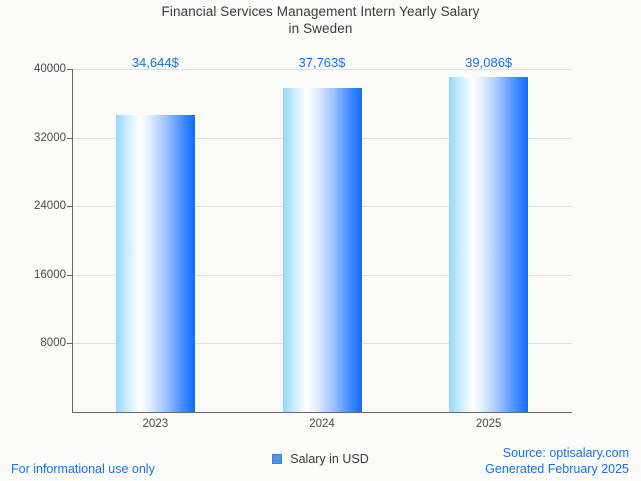 Image resolution: width=641 pixels, height=481 pixels. What do you see at coordinates (320, 28) in the screenshot?
I see `chart-title-line-2: in Sweden` at bounding box center [320, 28].